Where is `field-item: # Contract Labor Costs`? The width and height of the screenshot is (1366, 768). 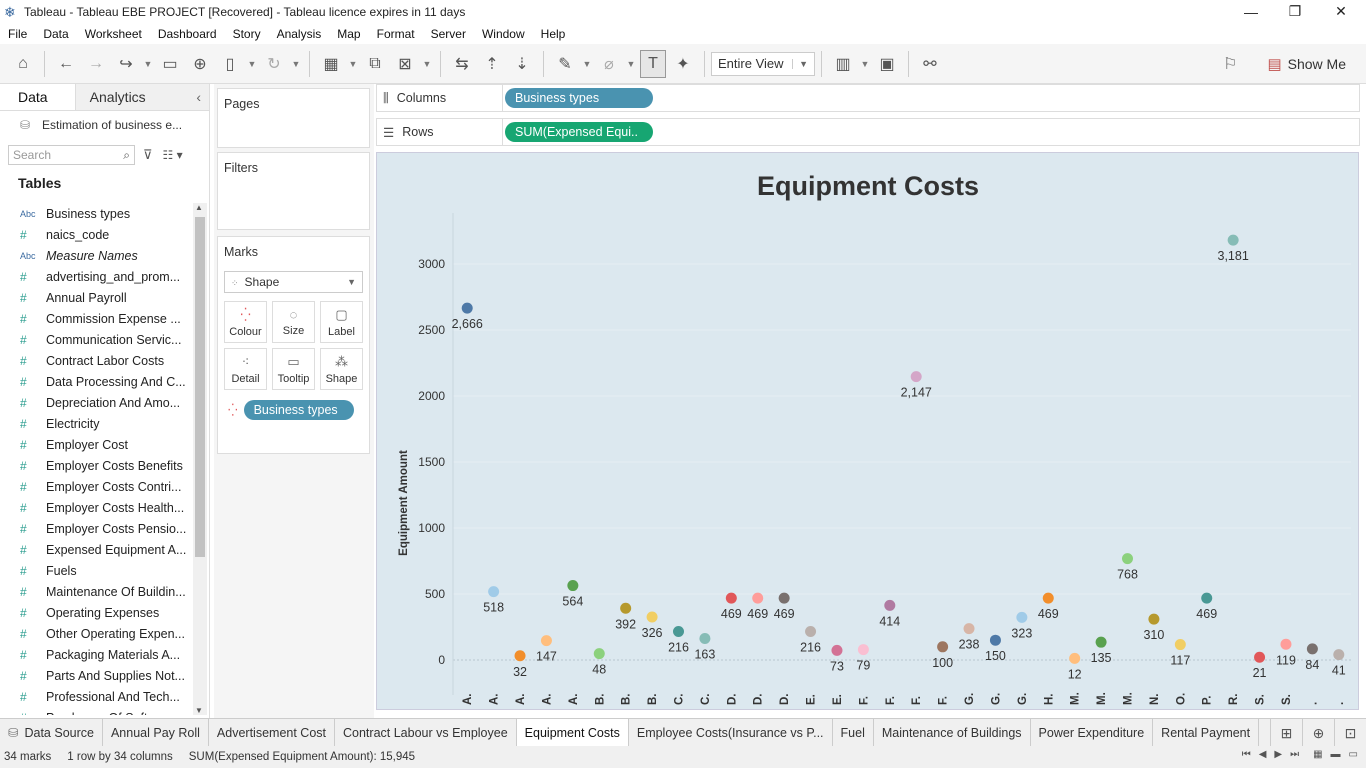
field-item: # Contract Labor Costs is located at coordinates (96, 360).